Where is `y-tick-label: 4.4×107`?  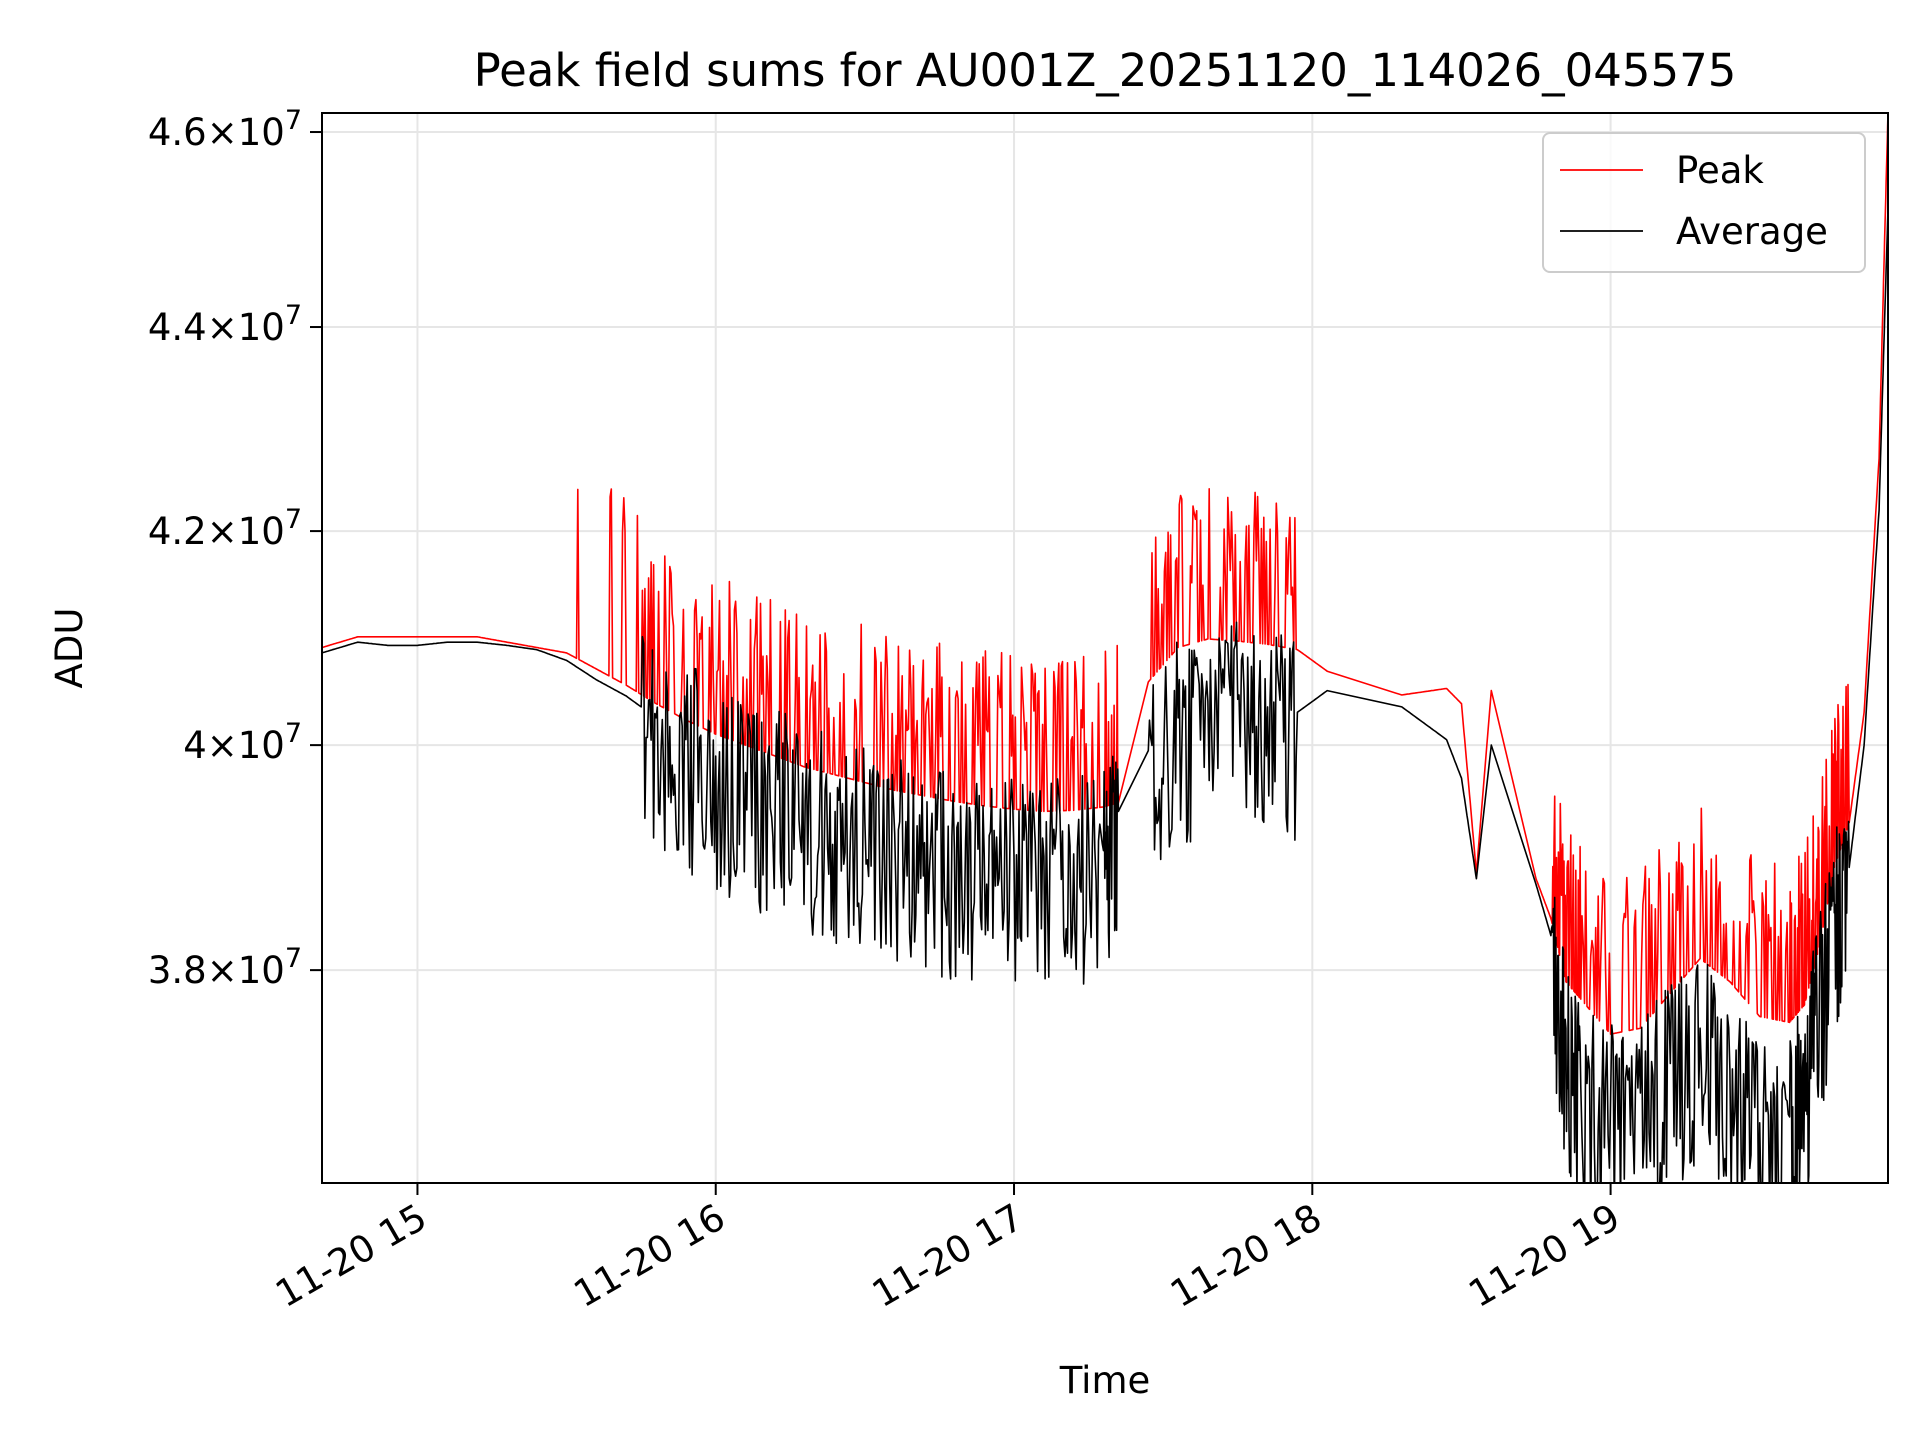
y-tick-label: 4.4×107 is located at coordinates (225, 324).